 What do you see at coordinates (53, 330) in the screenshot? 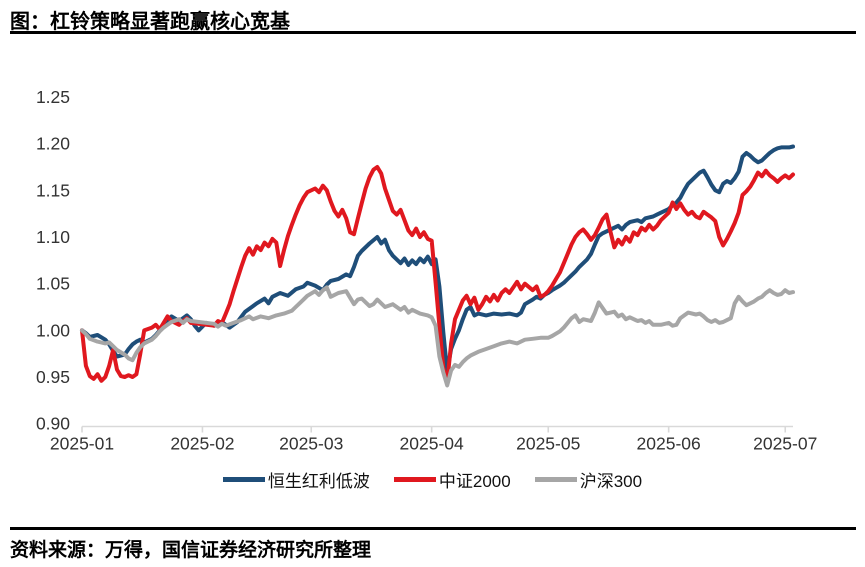
I see `y-tick-label-1.00: 1.00` at bounding box center [53, 330].